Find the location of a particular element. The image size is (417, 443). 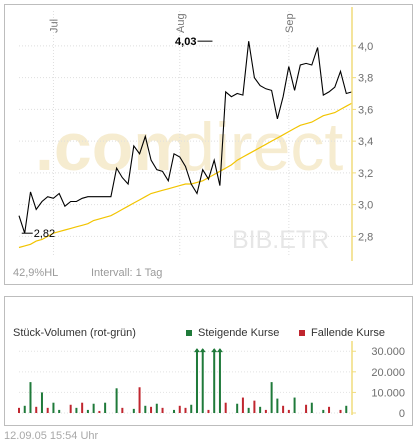

low-annotation-label: 2,82 is located at coordinates (44, 234).